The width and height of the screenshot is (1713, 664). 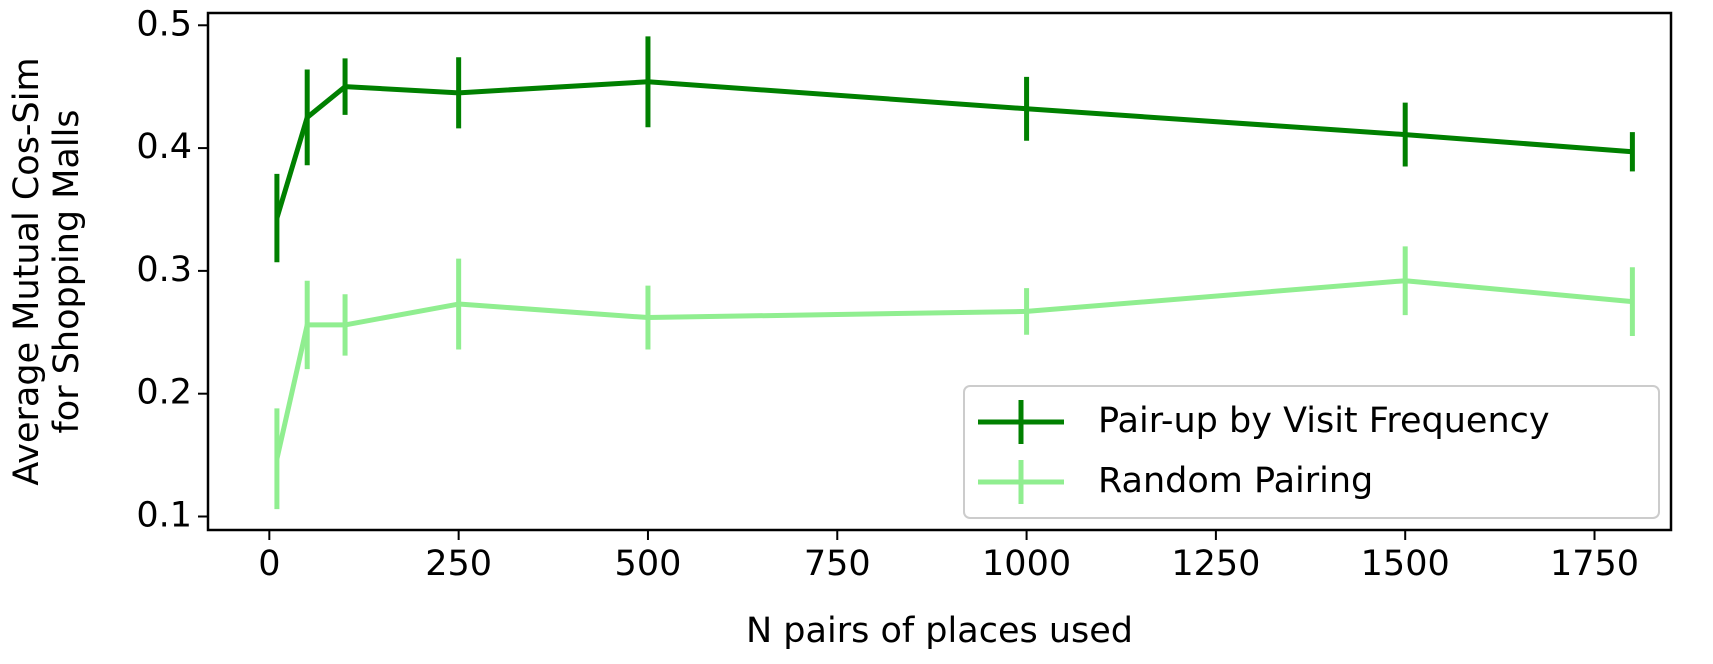 I want to click on y-axis-label: for Shopping Malls, so click(x=67, y=271).